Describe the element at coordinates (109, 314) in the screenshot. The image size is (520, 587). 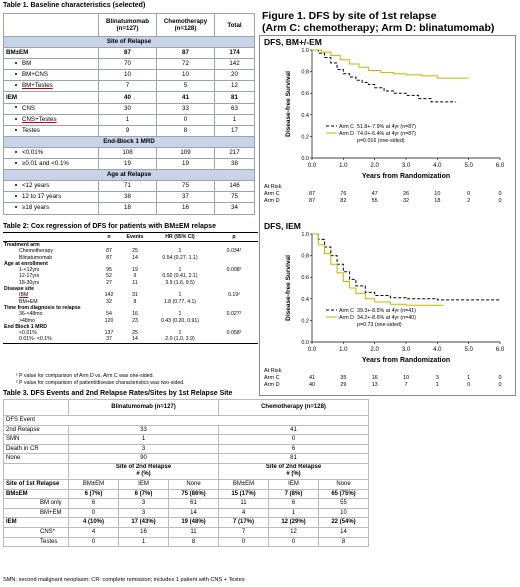
I see `table2-cell: 54` at that location.